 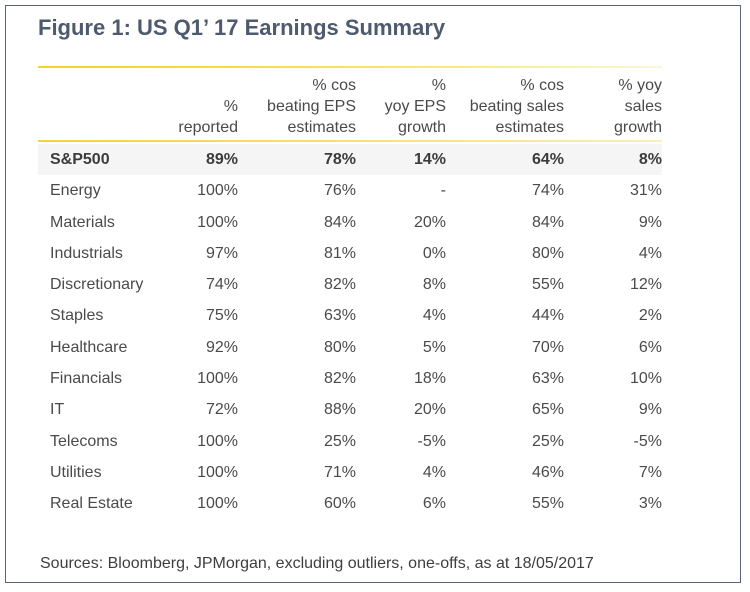 I want to click on table-row: Utilities 100% 71% 4% 46% 7%, so click(x=350, y=472).